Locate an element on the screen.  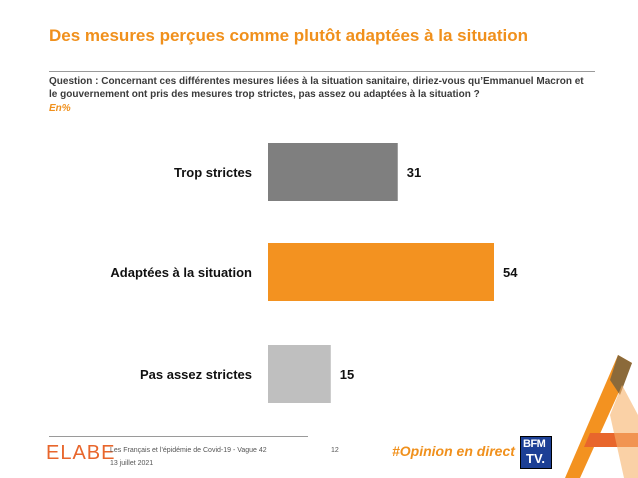
footer-divider is located at coordinates (178, 436).